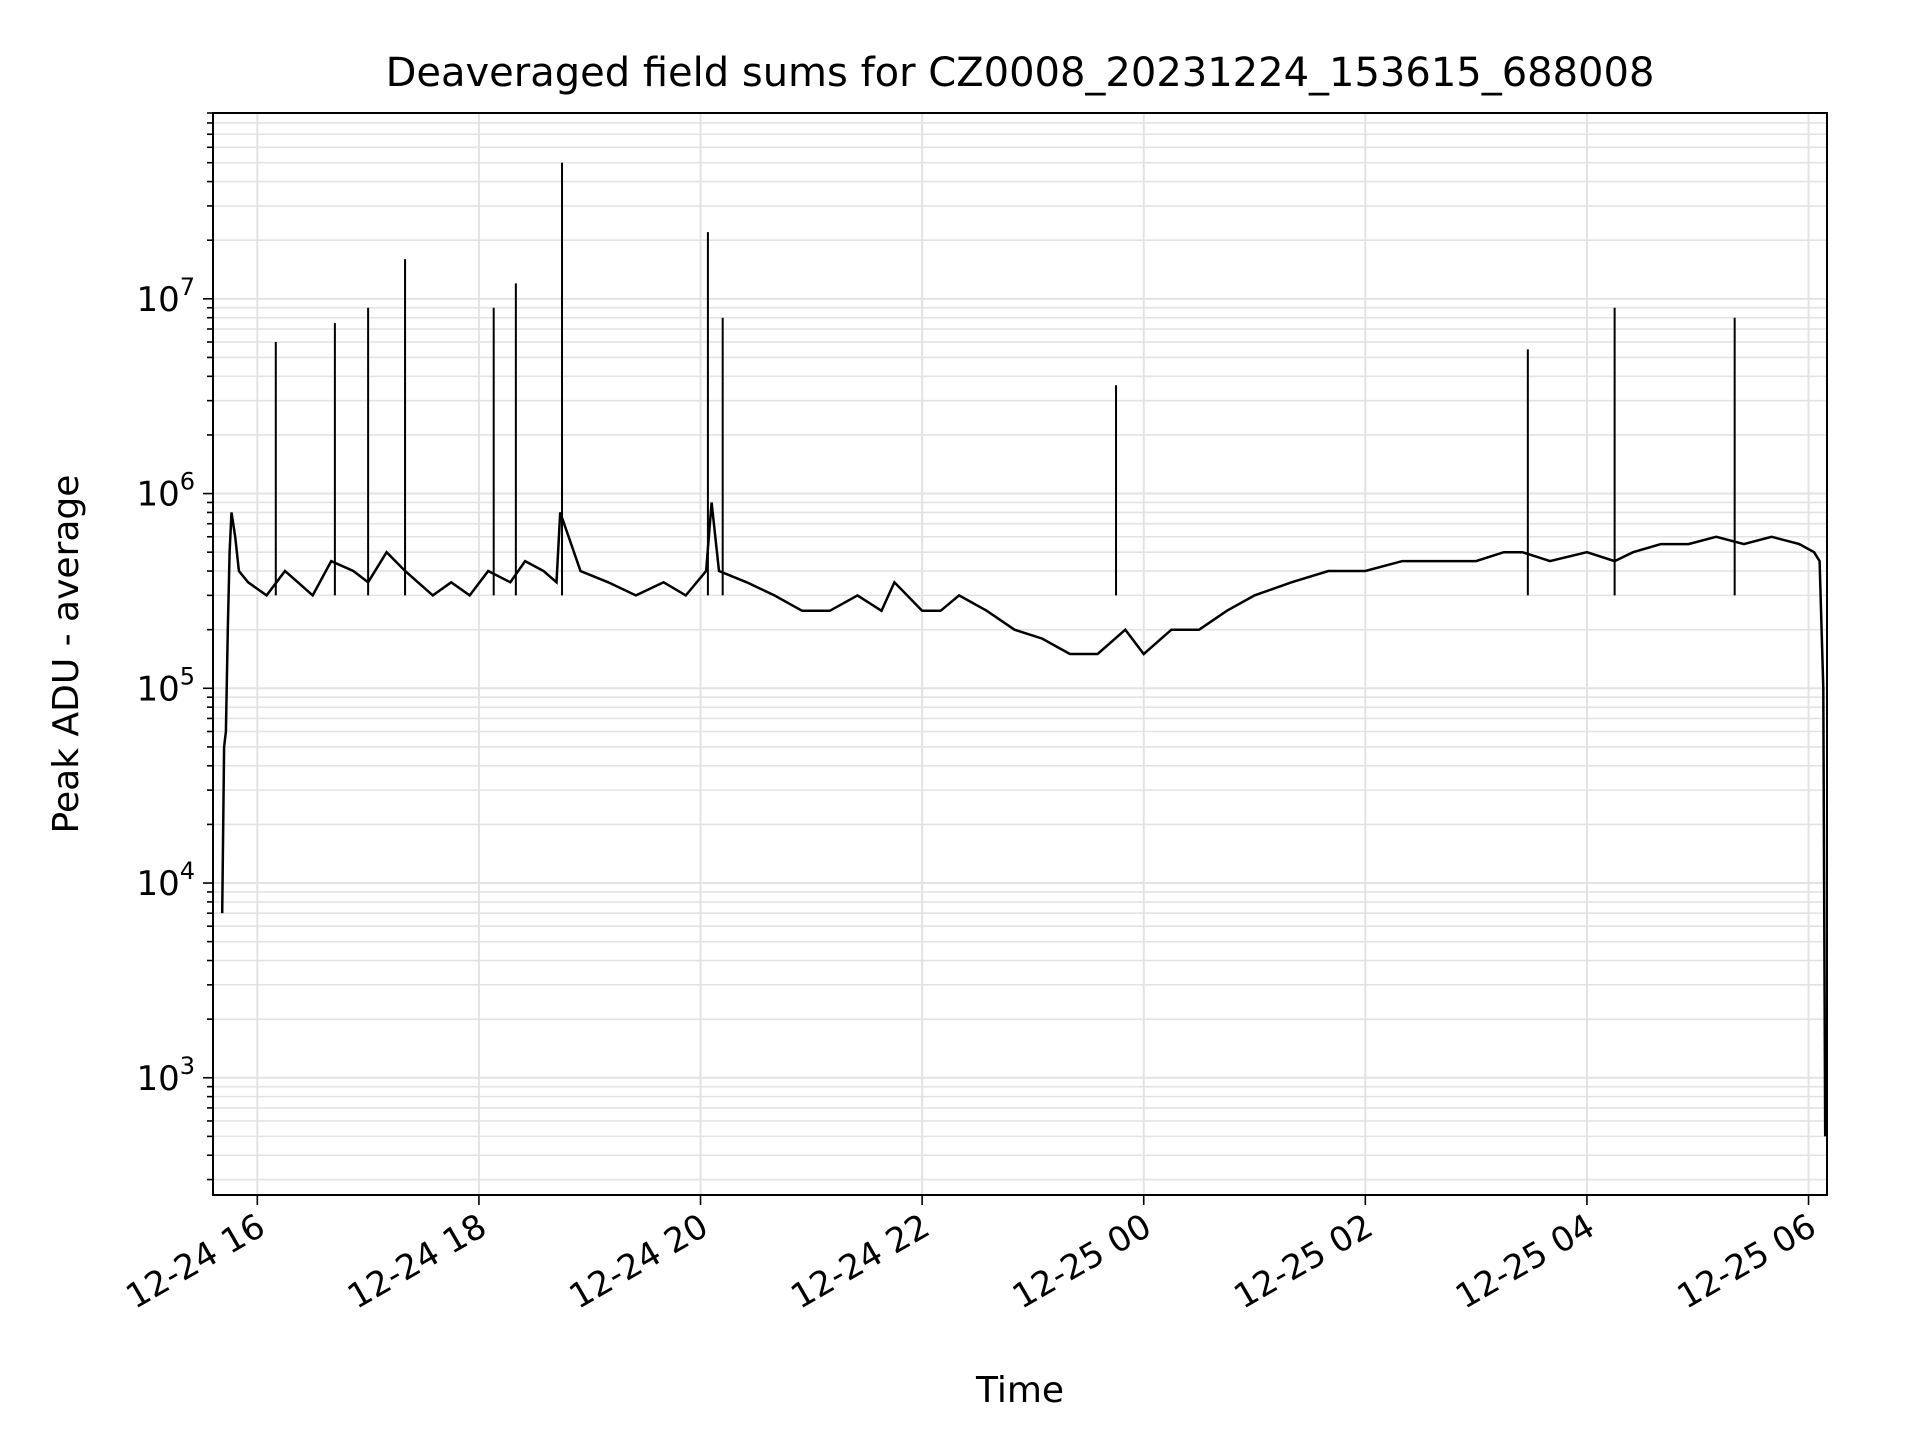 The height and width of the screenshot is (1440, 1920). I want to click on y-tick-label: 10⁷, so click(165, 296).